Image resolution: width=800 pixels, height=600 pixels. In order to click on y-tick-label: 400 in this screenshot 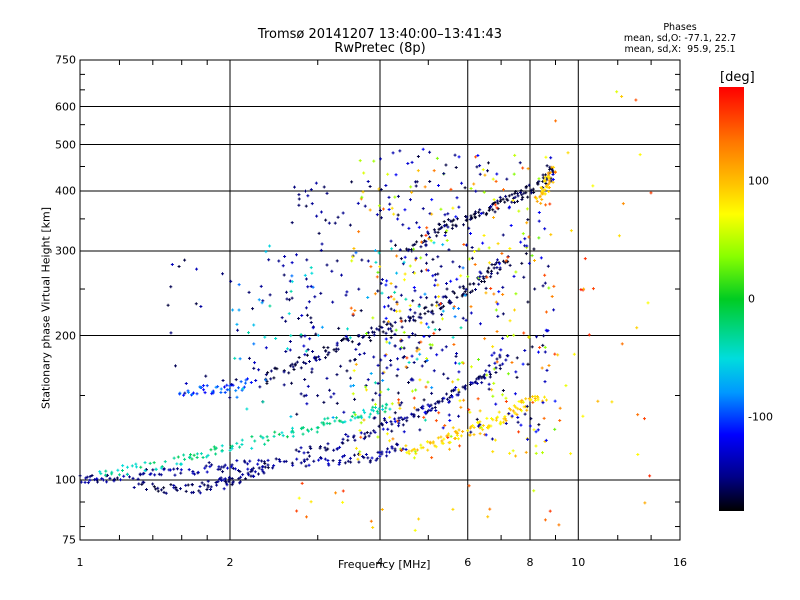, I will do `click(65, 191)`.